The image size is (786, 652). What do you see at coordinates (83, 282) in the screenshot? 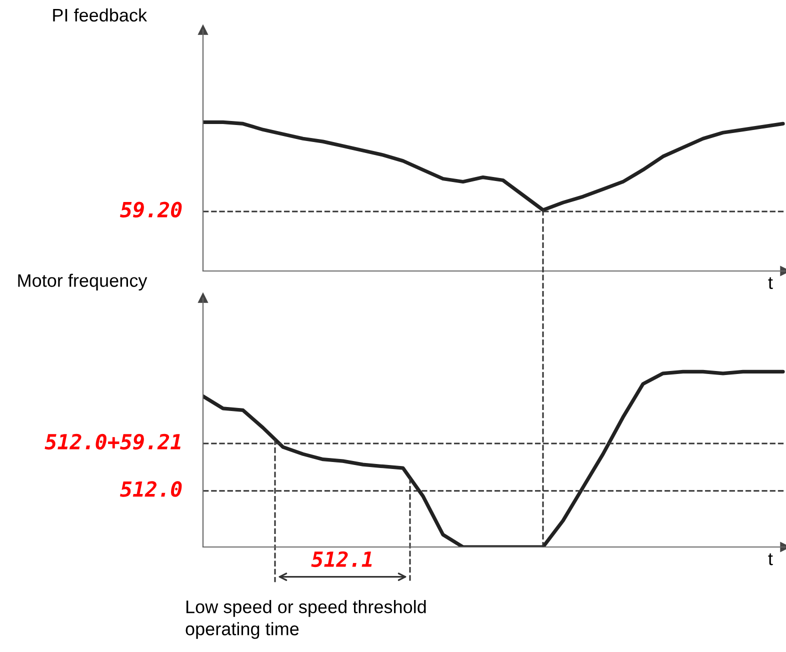
I see `y-axis-title: Motor frequency` at bounding box center [83, 282].